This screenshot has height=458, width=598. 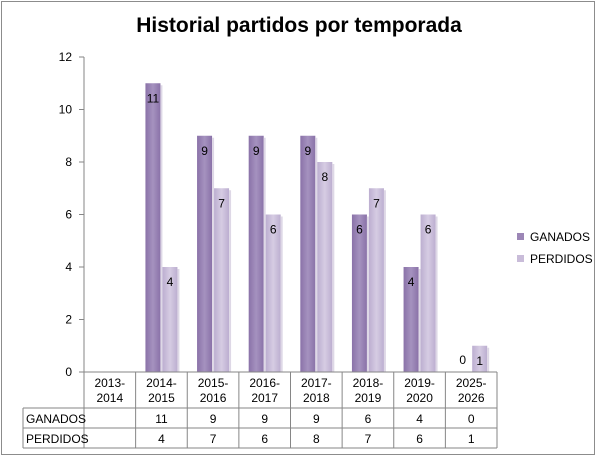 I want to click on x-tick-label-line: 2016-, so click(x=264, y=383).